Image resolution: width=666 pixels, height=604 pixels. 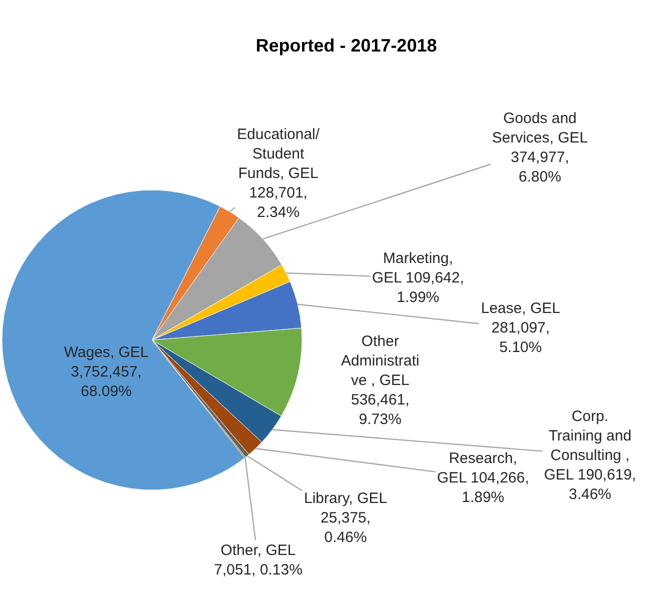 I want to click on slice-label: Goods and Services, GEL 374,977, 6.80%, so click(x=540, y=148).